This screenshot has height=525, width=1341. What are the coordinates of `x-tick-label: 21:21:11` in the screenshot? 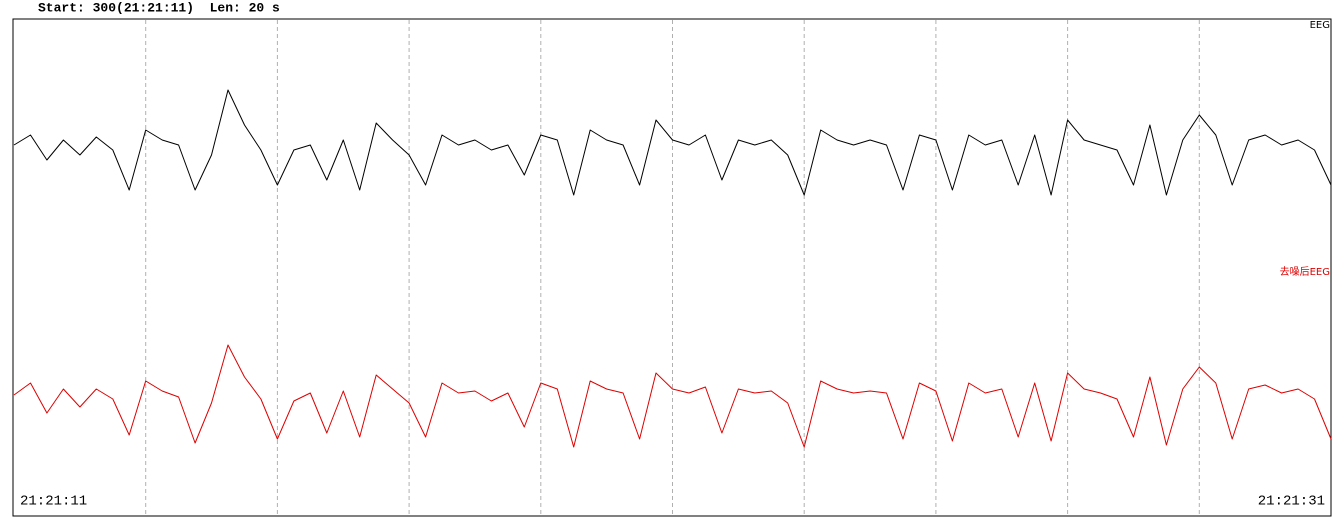 It's located at (53, 502).